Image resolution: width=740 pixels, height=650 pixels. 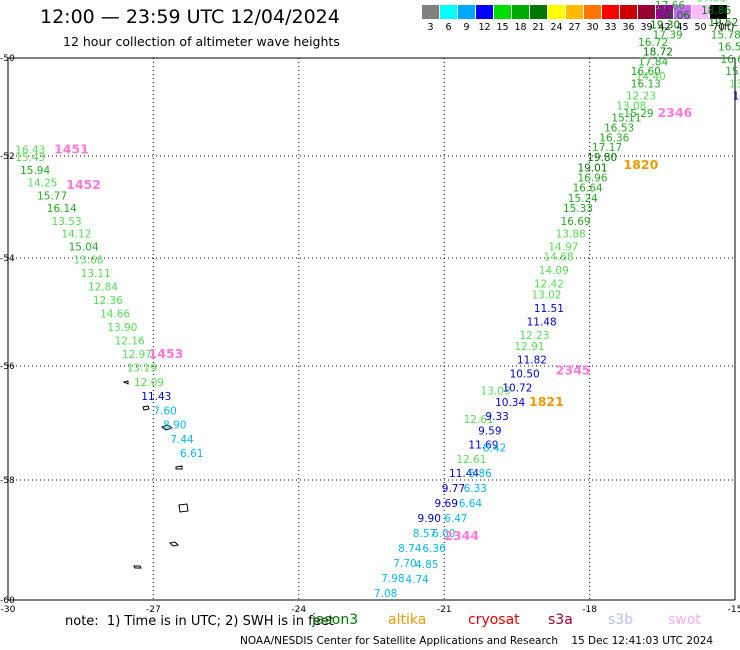 What do you see at coordinates (734, 610) in the screenshot?
I see `lon-label: -15` at bounding box center [734, 610].